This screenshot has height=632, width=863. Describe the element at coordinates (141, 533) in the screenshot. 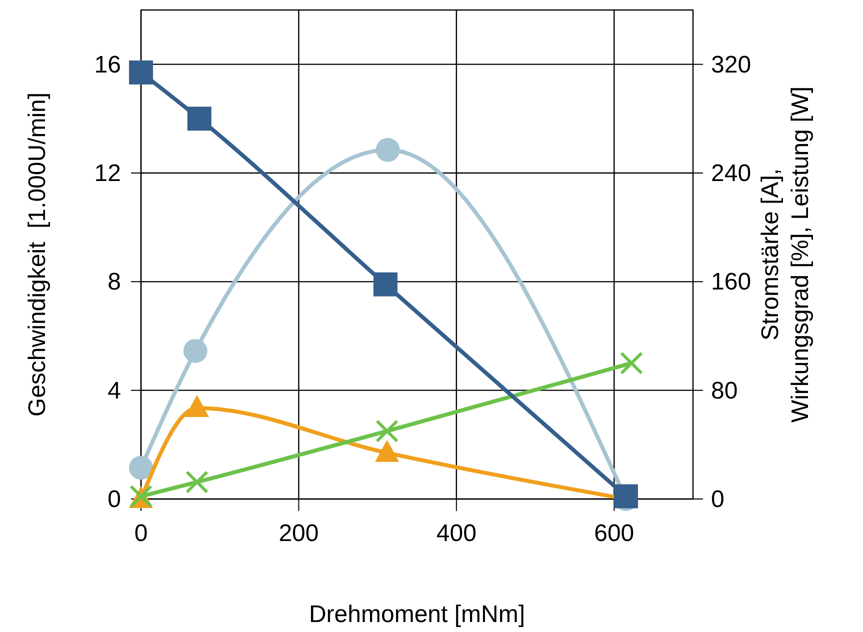

I see `x-tick-label: 0` at that location.